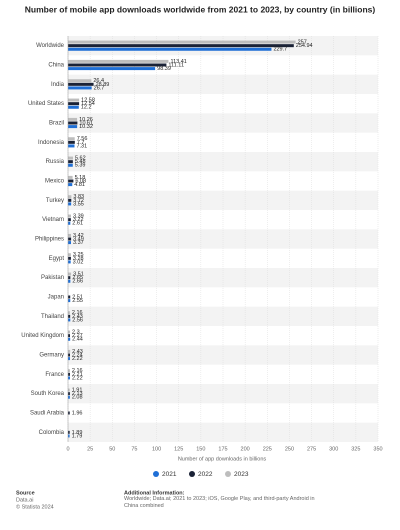 The image size is (400, 530). Describe the element at coordinates (77, 278) in the screenshot. I see `value-label: 2.65` at that location.